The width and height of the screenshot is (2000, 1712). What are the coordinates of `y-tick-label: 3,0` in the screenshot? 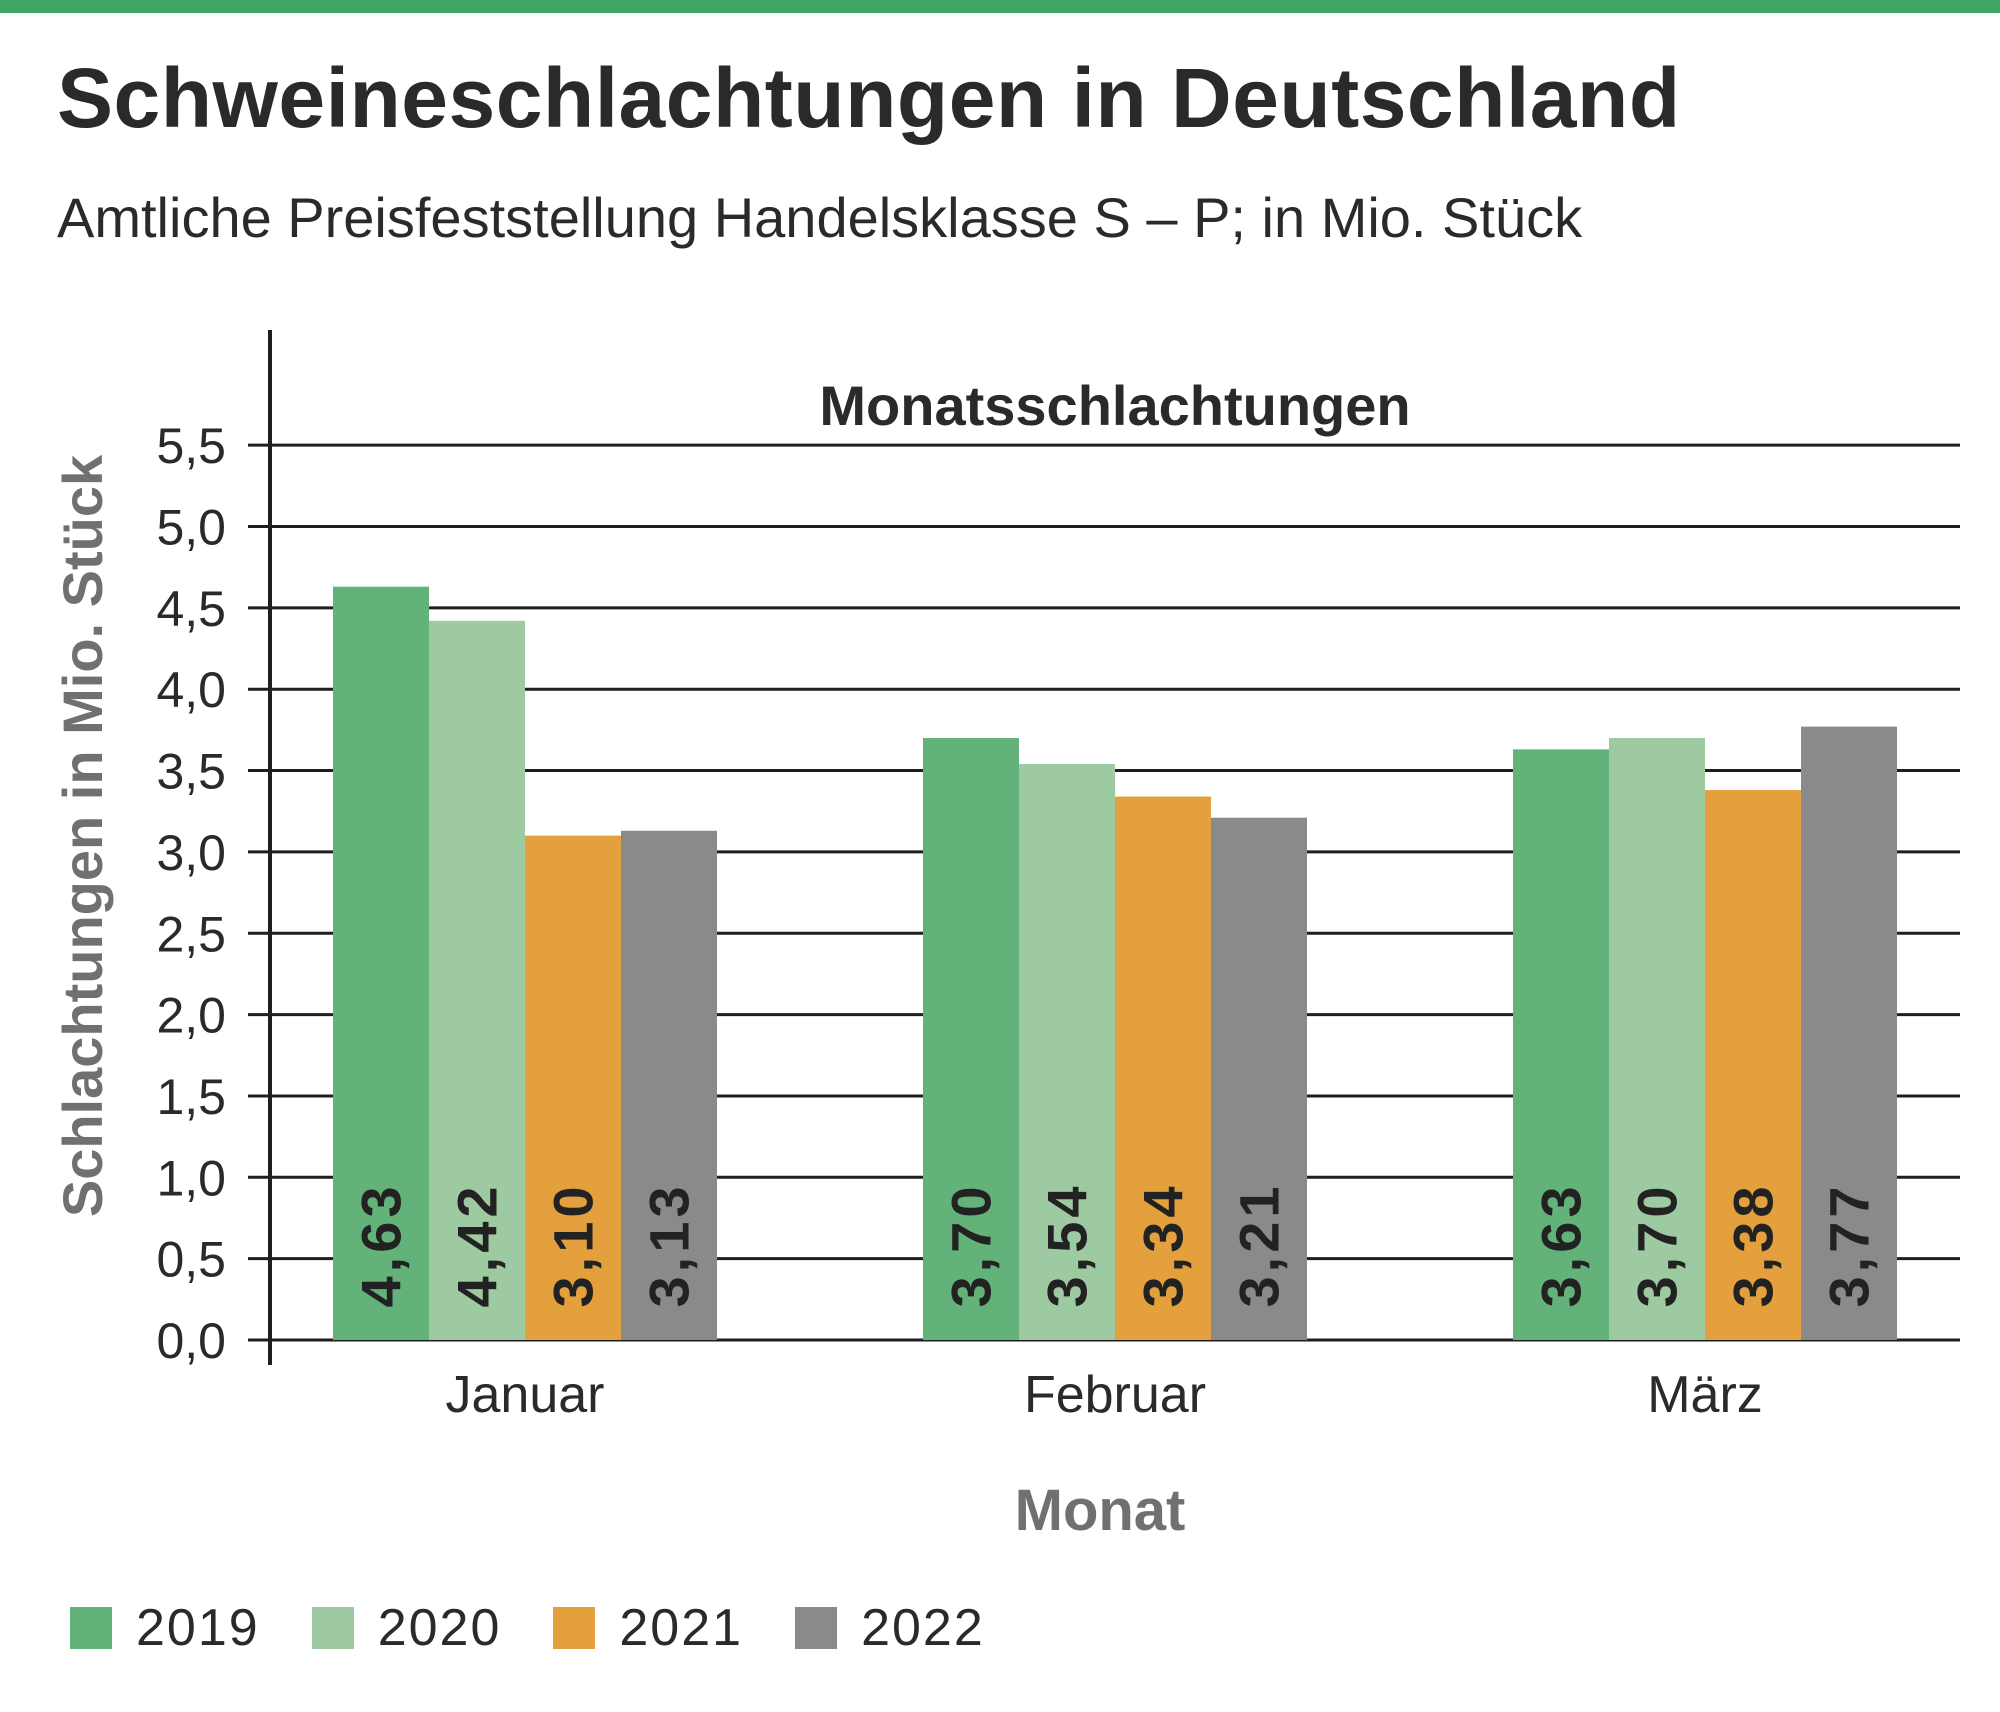 It's located at (191, 853).